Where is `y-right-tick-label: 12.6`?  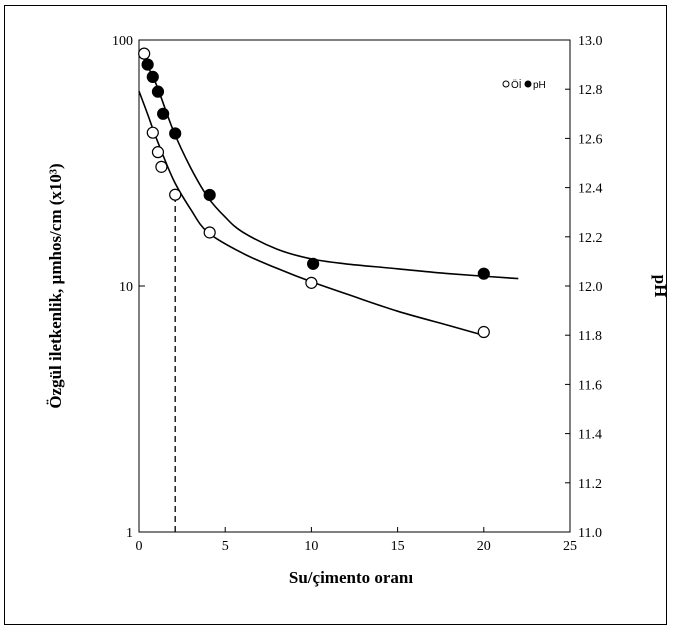
y-right-tick-label: 12.6 is located at coordinates (590, 139).